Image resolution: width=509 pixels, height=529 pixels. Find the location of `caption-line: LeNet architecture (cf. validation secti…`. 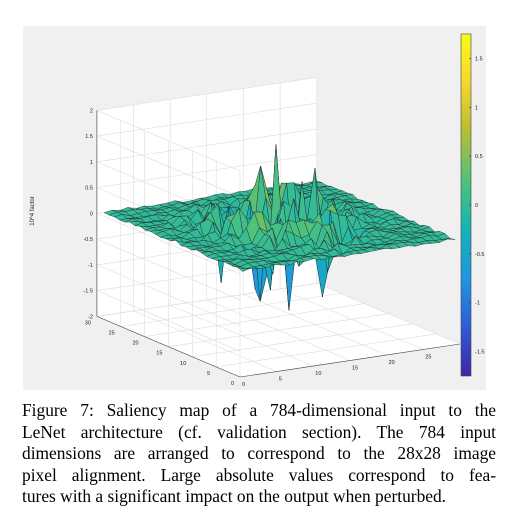

caption-line: LeNet architecture (cf. validation secti… is located at coordinates (259, 431).